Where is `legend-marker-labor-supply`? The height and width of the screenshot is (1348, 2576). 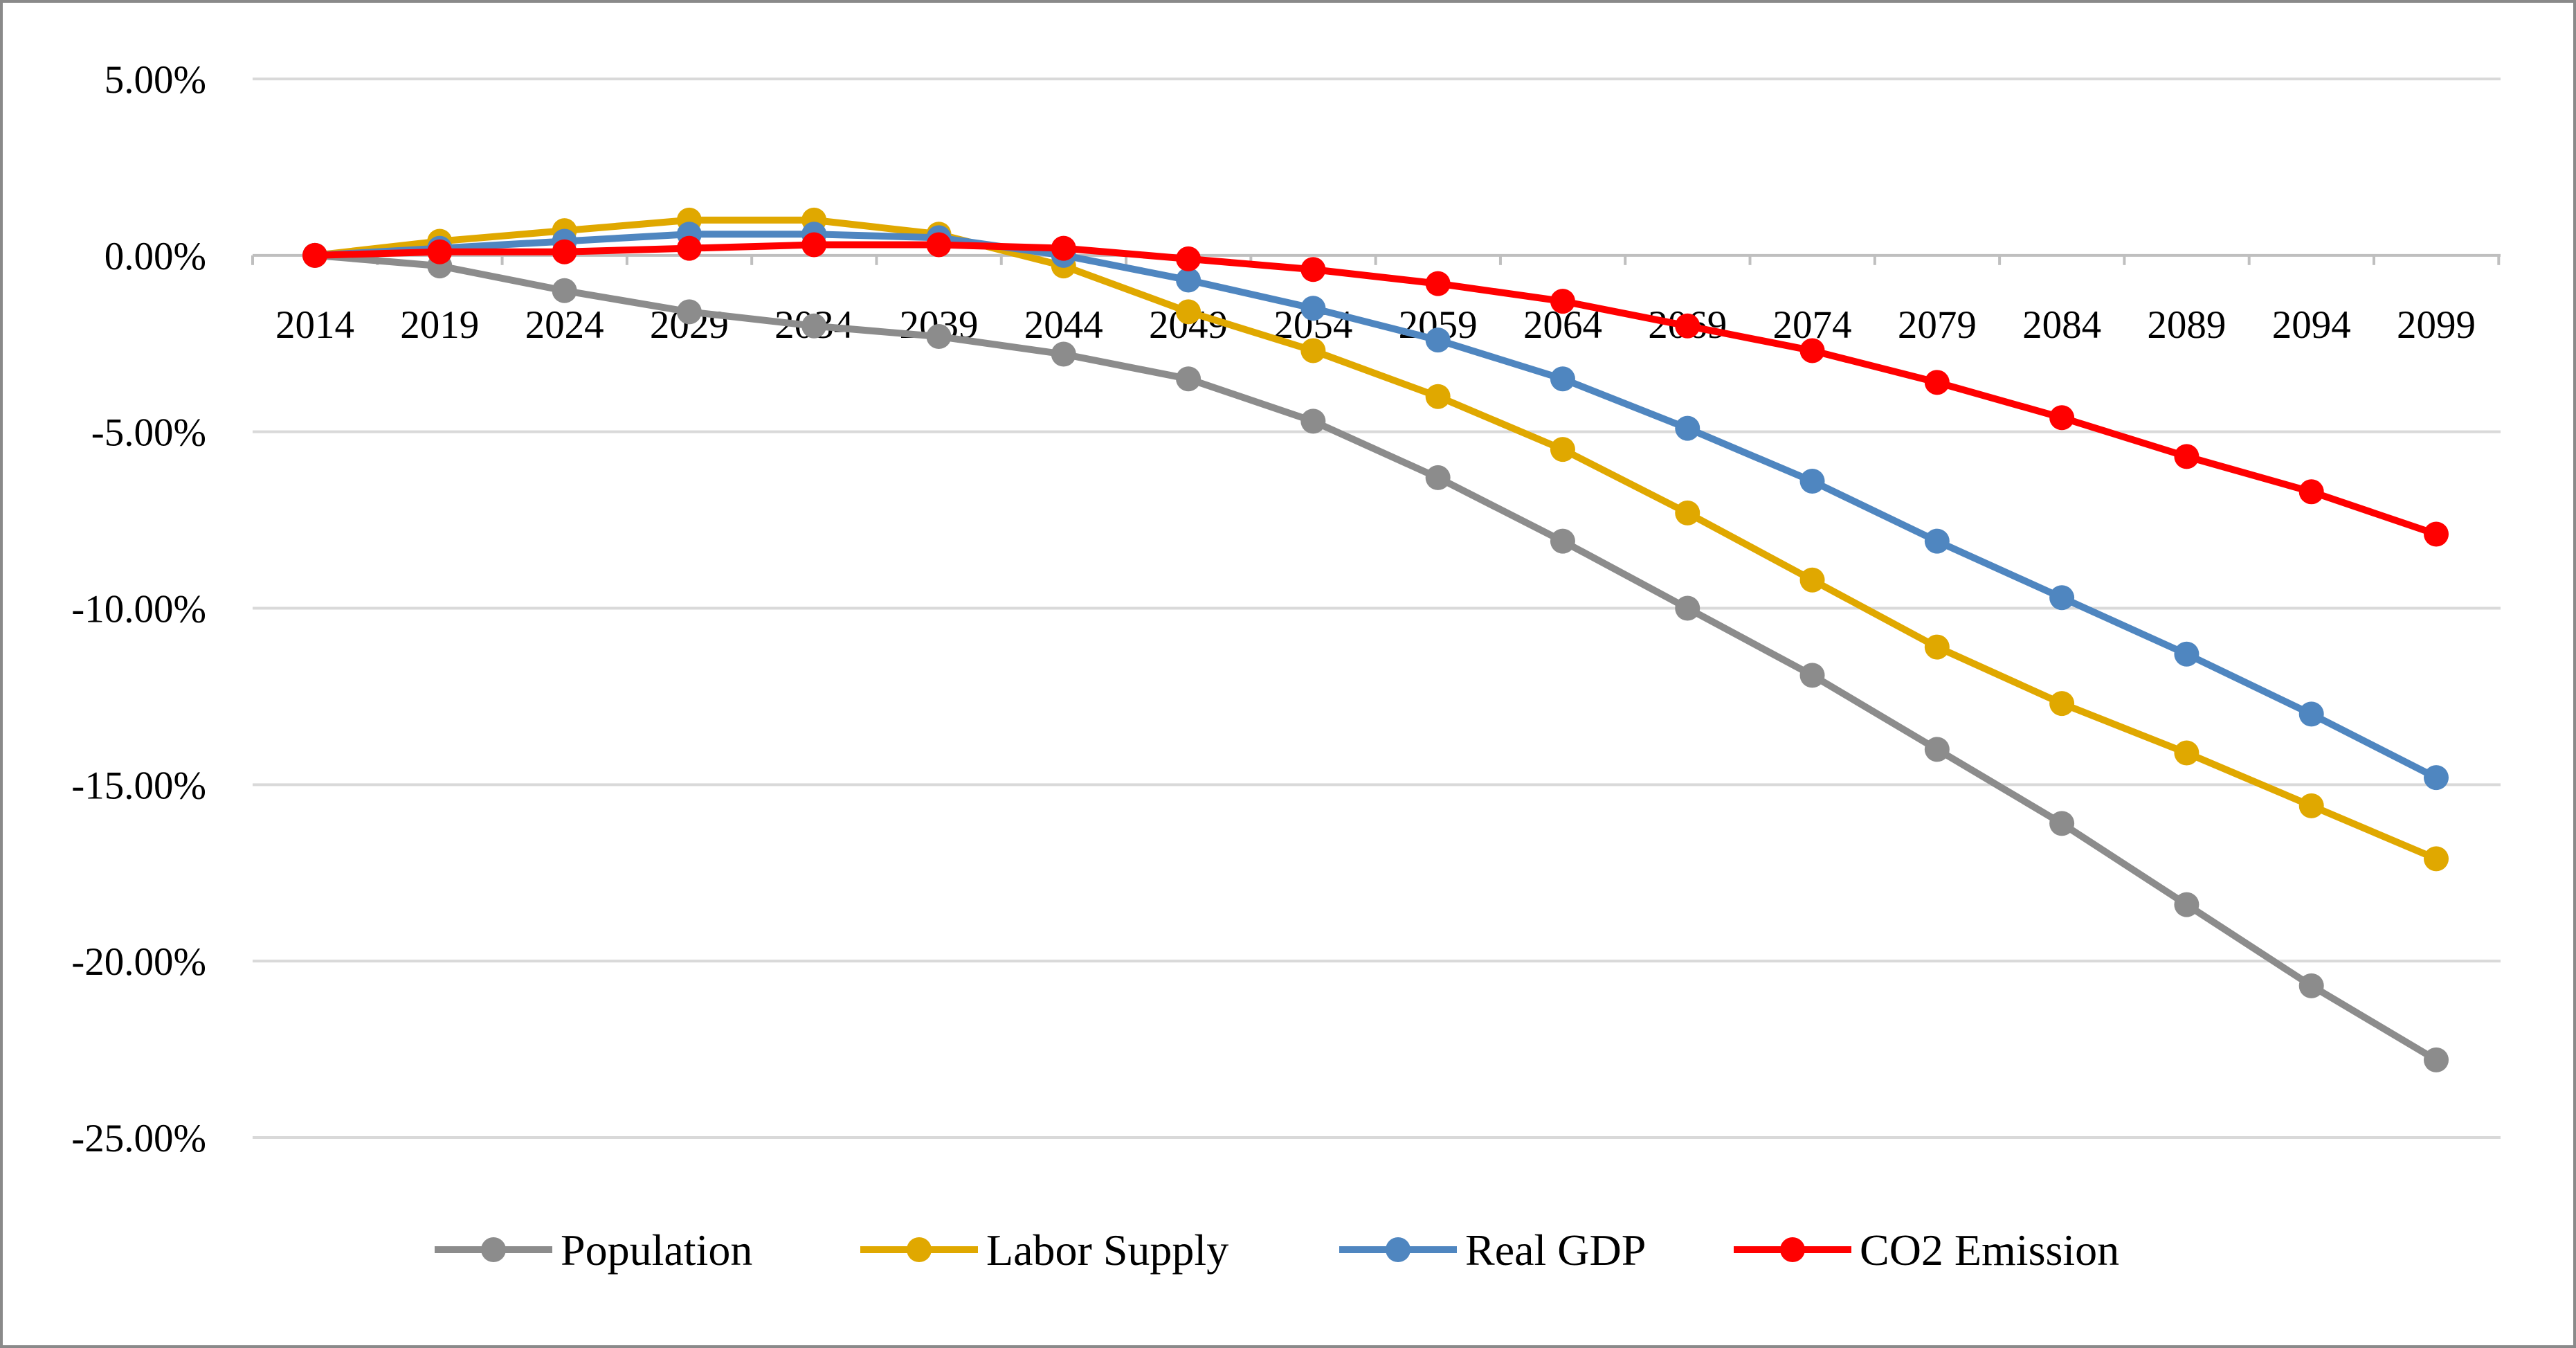 legend-marker-labor-supply is located at coordinates (919, 1250).